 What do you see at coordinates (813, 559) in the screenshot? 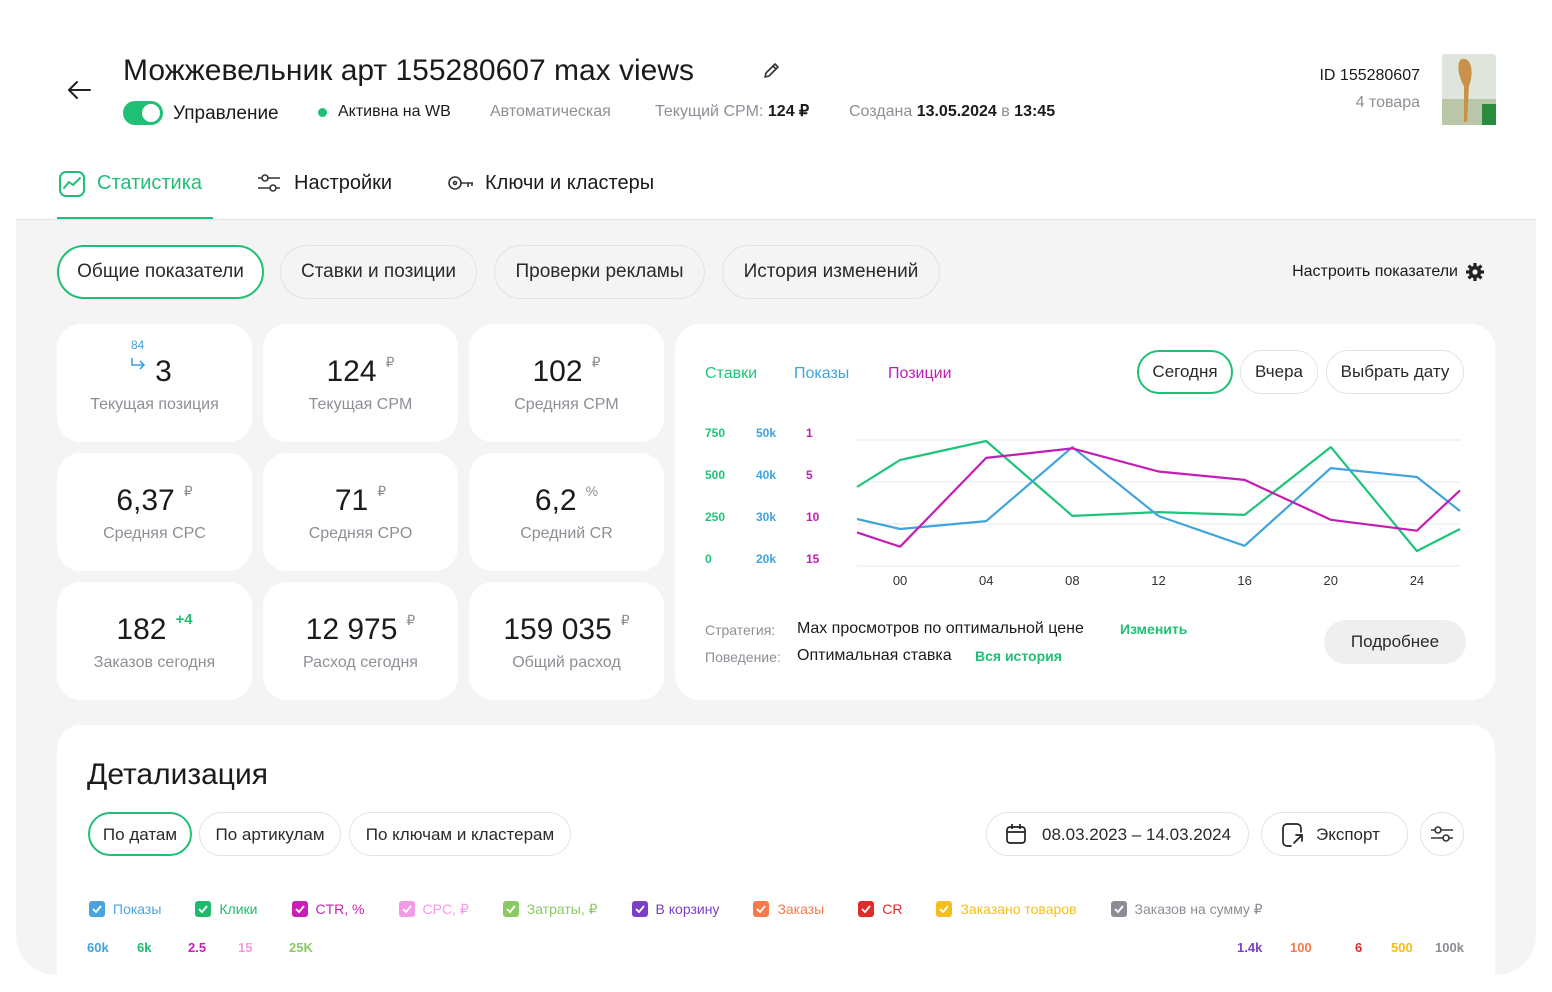
I see `y-tick-label: 15` at bounding box center [813, 559].